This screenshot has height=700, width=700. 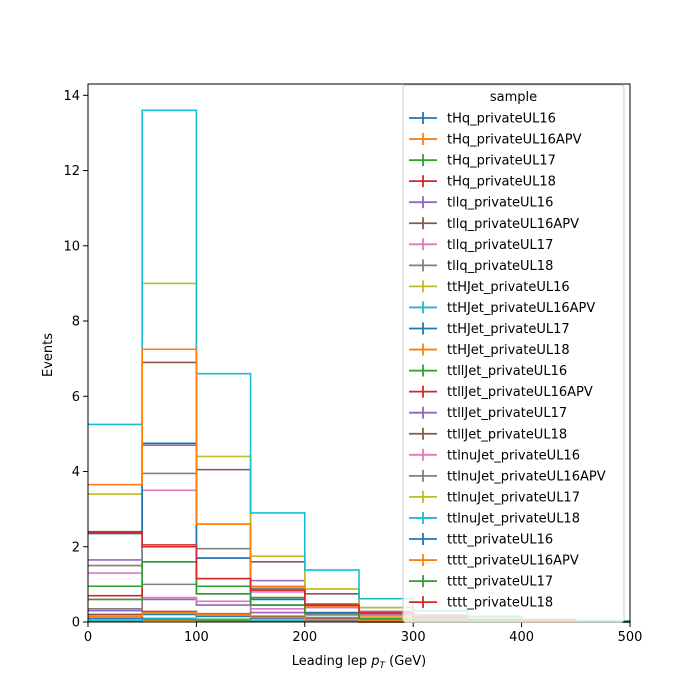 What do you see at coordinates (500, 603) in the screenshot?
I see `legend-label: tttt_privateUL18` at bounding box center [500, 603].